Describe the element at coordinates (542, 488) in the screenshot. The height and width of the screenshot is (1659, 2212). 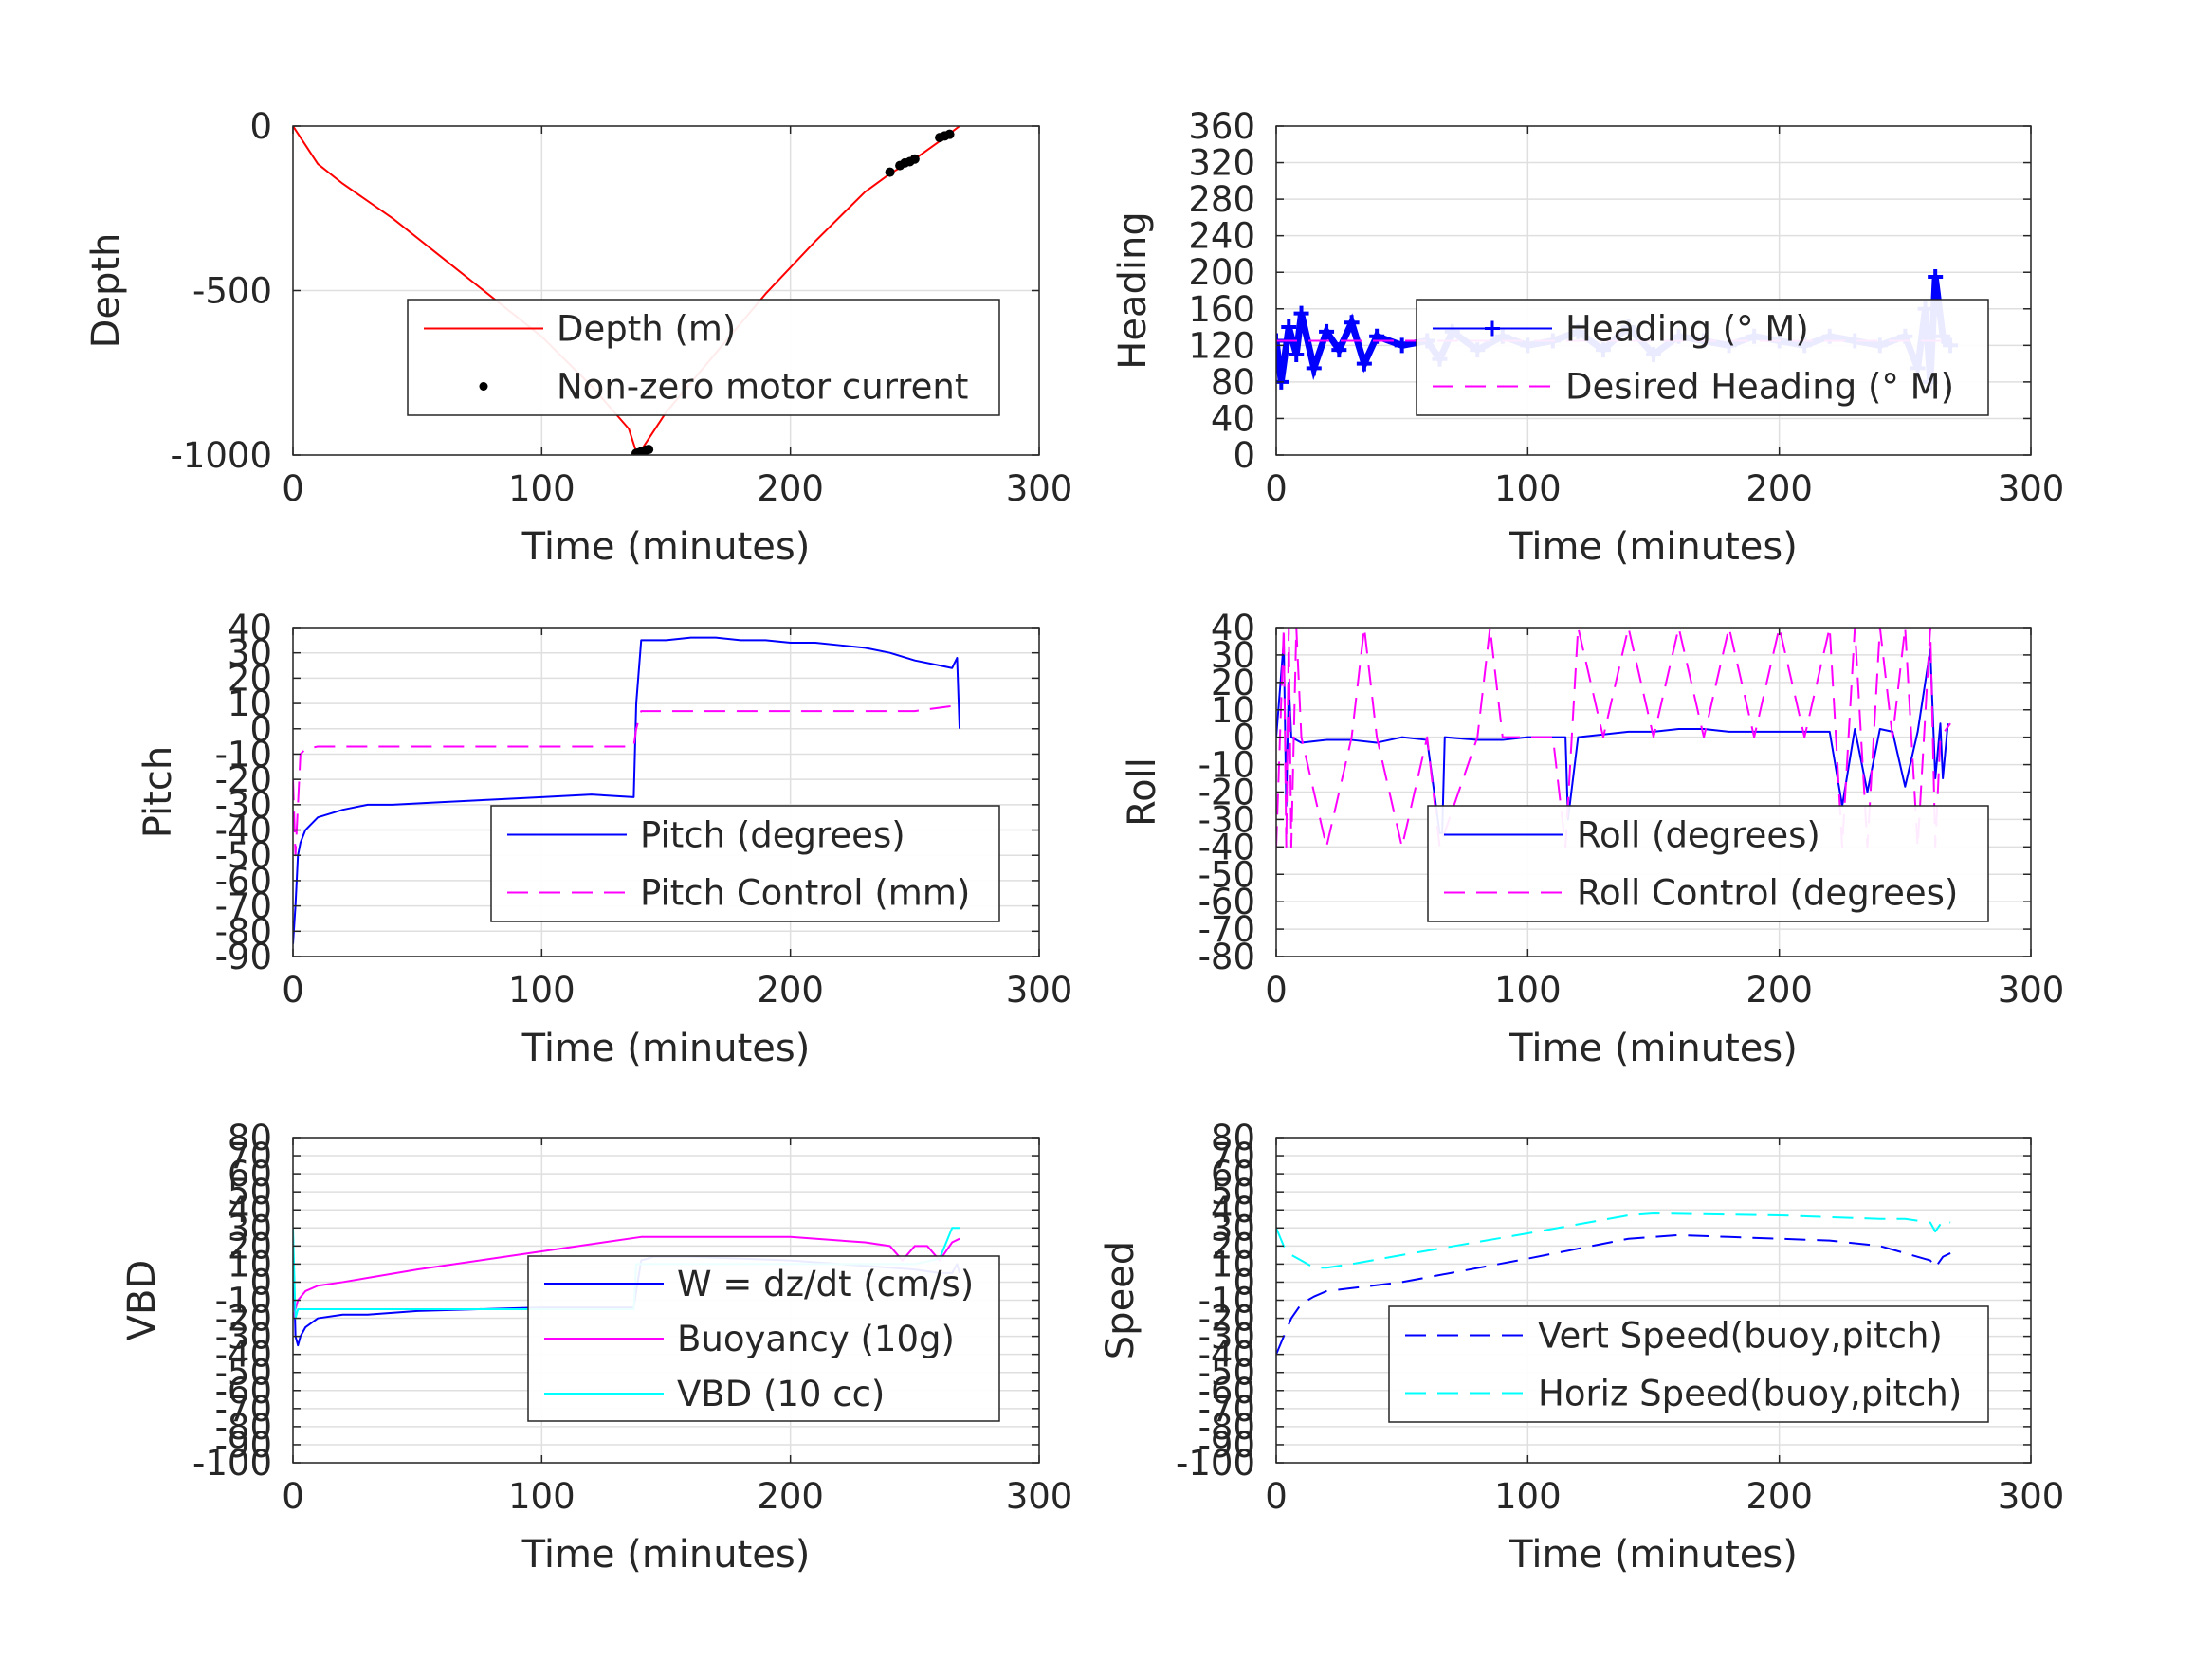
I see `depth-x-tick-label: 100` at that location.